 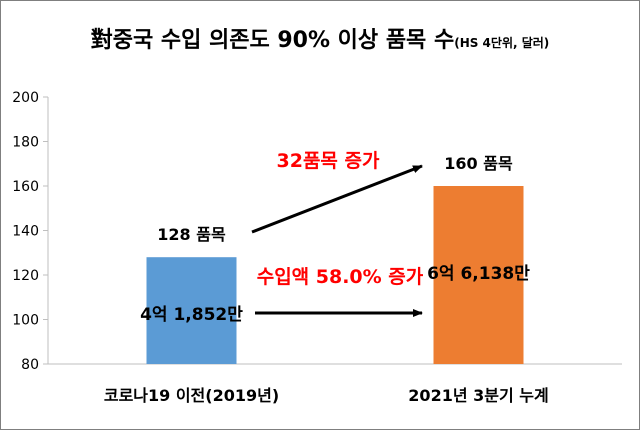 I want to click on y-tick-label: 140, so click(x=25, y=232).